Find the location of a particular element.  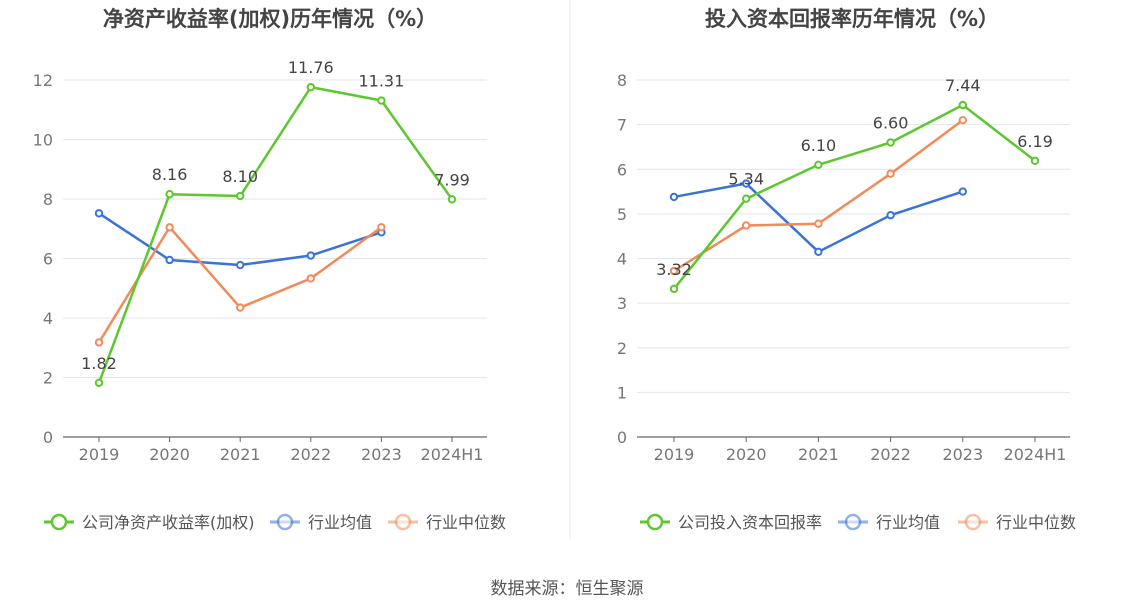

data-label: 6.19 is located at coordinates (1035, 141).